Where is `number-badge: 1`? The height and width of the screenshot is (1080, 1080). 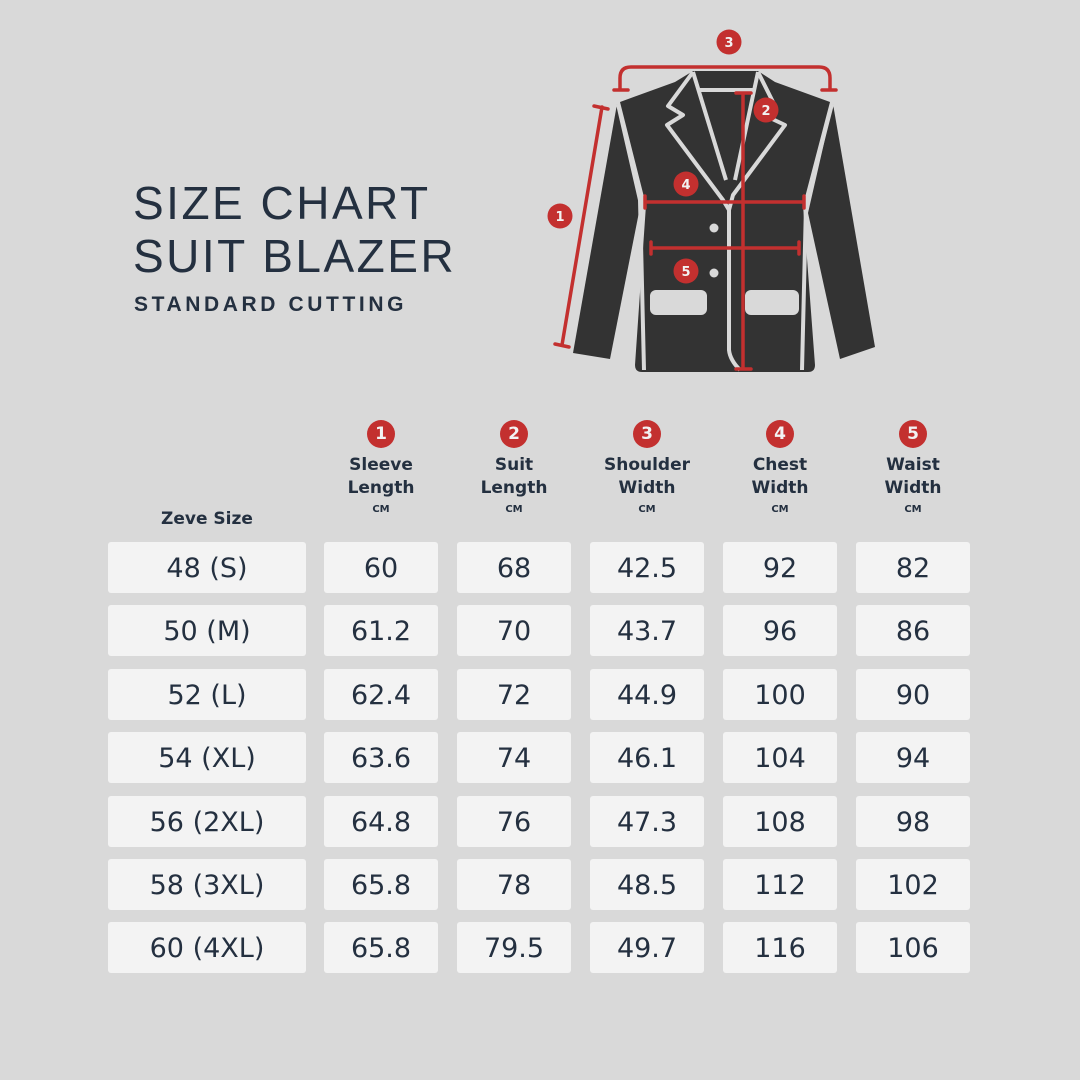
number-badge: 1 is located at coordinates (381, 434).